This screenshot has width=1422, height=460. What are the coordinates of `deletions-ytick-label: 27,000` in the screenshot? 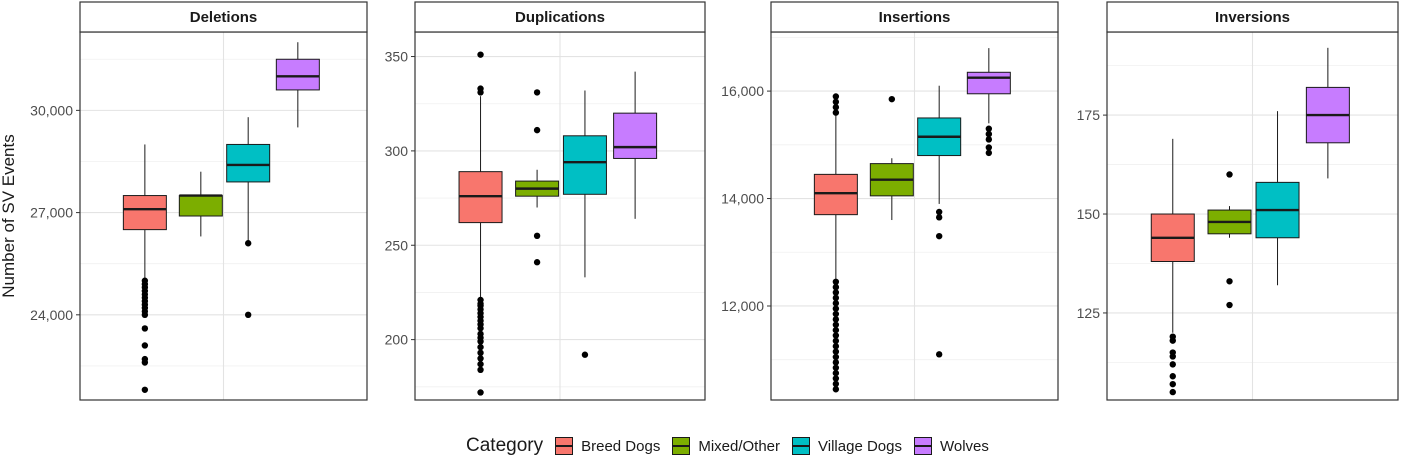 It's located at (51, 213).